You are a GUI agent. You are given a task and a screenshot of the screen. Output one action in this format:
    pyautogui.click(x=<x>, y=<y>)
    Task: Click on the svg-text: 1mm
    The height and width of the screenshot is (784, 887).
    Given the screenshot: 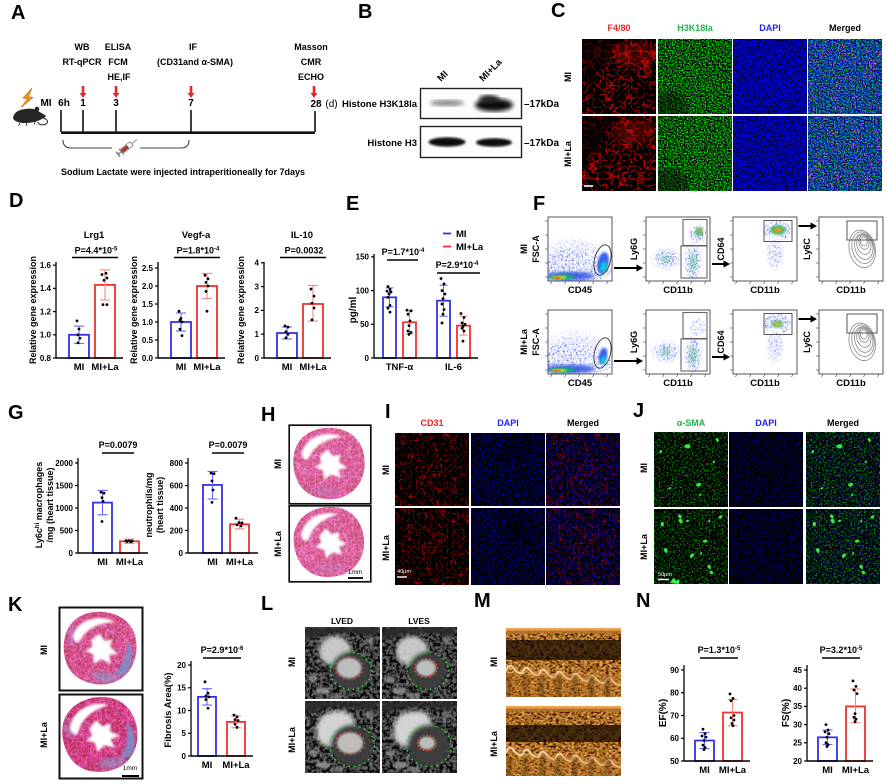 What is the action you would take?
    pyautogui.click(x=355, y=572)
    